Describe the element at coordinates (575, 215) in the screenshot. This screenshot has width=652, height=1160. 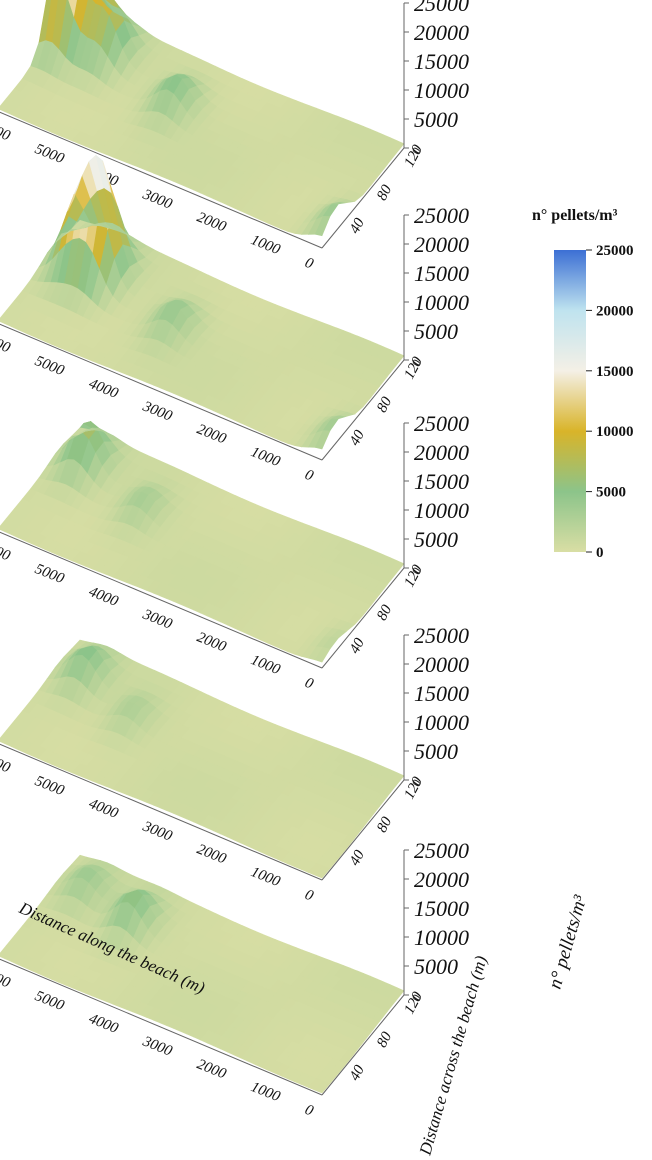
I see `colorbar-title: n° pellets/m³` at that location.